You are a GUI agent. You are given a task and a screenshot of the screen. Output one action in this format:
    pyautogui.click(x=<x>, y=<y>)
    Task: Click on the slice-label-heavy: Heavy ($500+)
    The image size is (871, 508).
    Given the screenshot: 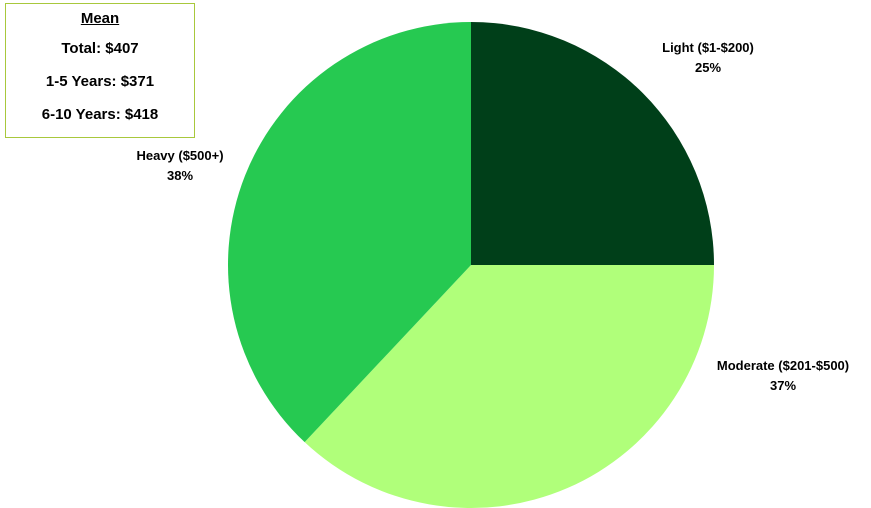 What is the action you would take?
    pyautogui.click(x=179, y=155)
    